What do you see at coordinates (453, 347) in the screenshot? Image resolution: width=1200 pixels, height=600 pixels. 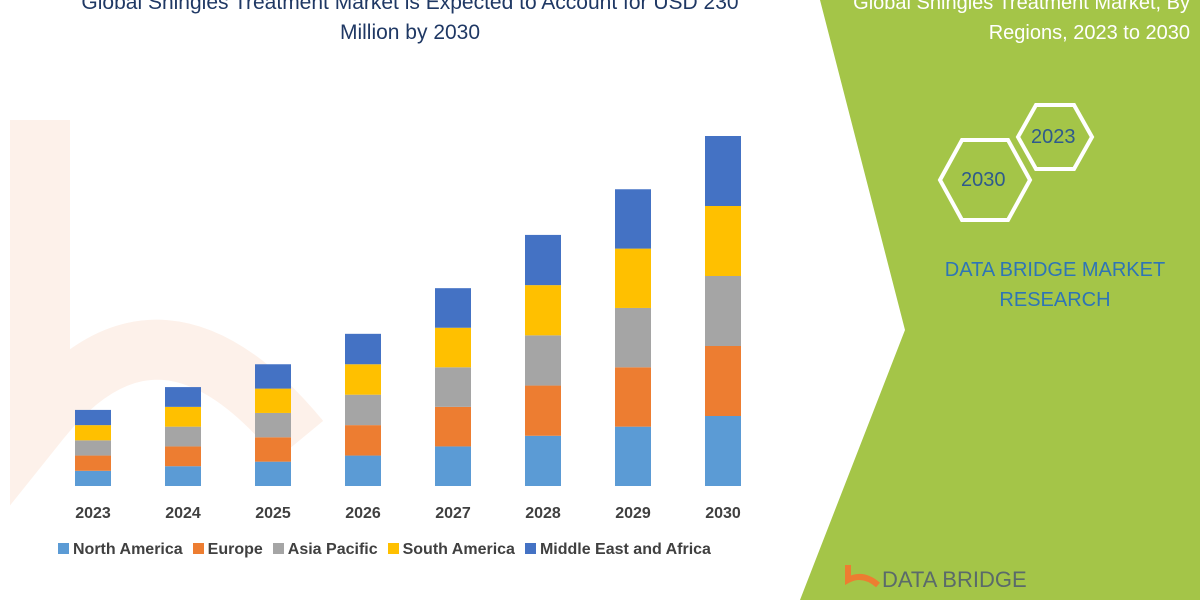 I see `bar-2027-south-america` at bounding box center [453, 347].